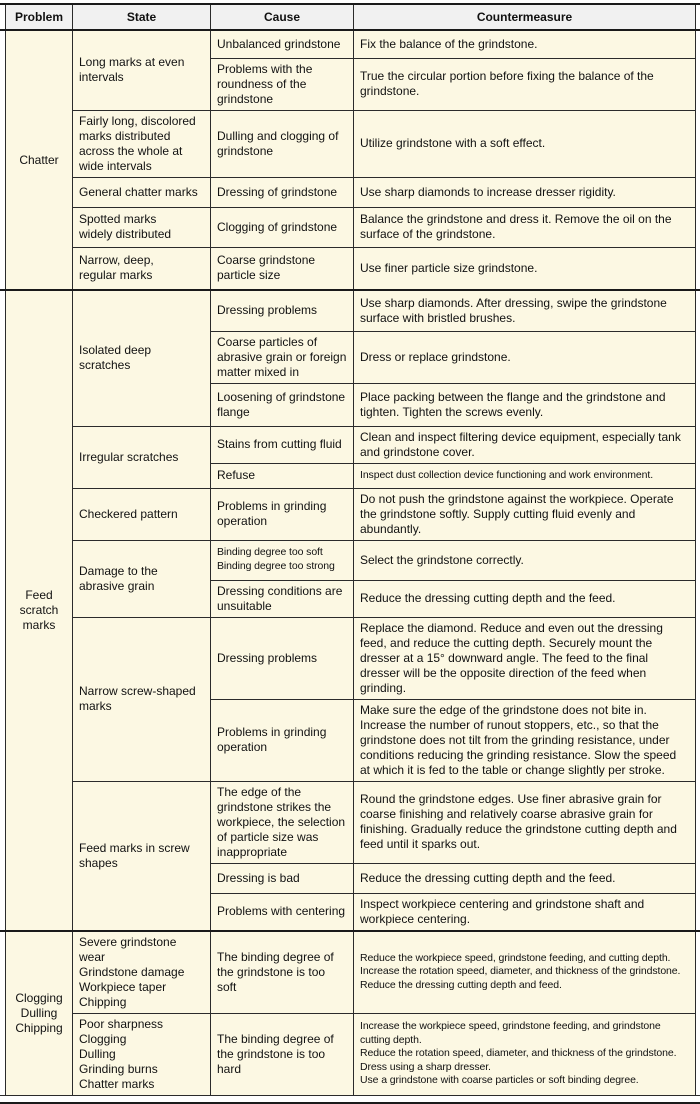 The width and height of the screenshot is (700, 1104). Describe the element at coordinates (524, 357) in the screenshot. I see `countermeasure-cell: Dress or replace grindstone.` at that location.